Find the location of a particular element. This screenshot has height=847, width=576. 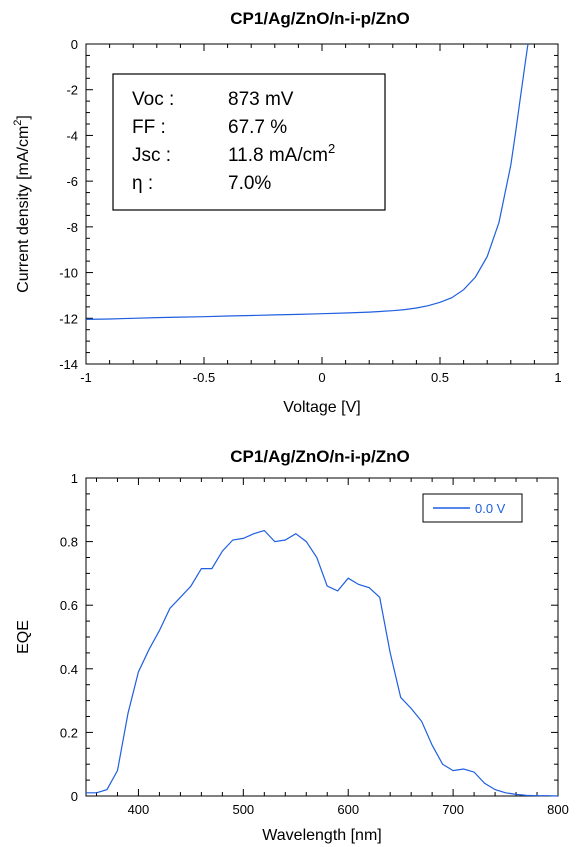

jv-chart-title: CP1/Ag/ZnO/n-i-p/ZnO is located at coordinates (319, 18).